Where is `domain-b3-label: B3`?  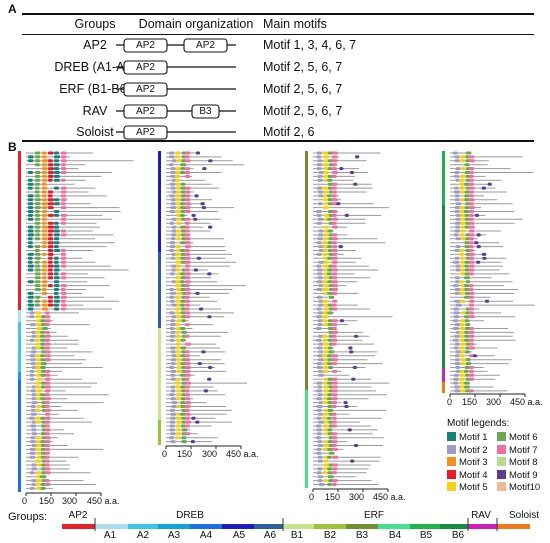 domain-b3-label: B3 is located at coordinates (205, 111).